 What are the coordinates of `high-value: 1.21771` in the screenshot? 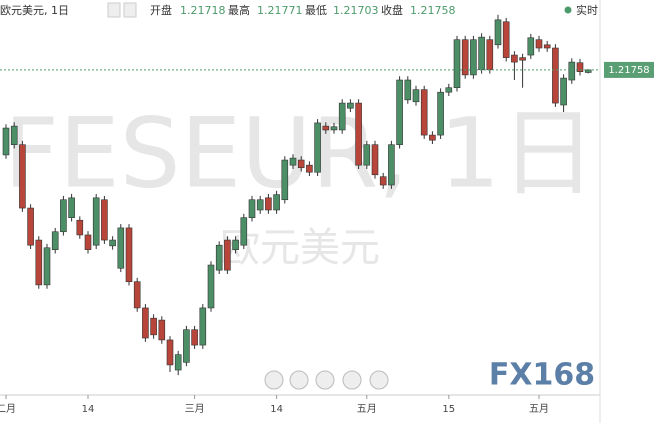 It's located at (280, 10).